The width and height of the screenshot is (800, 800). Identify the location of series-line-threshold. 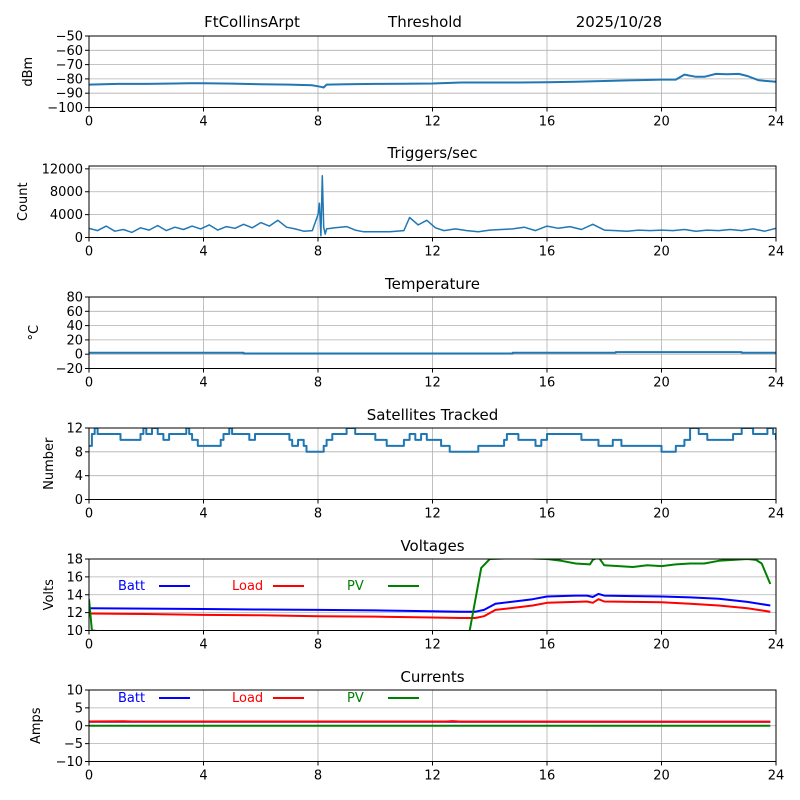
(432, 80).